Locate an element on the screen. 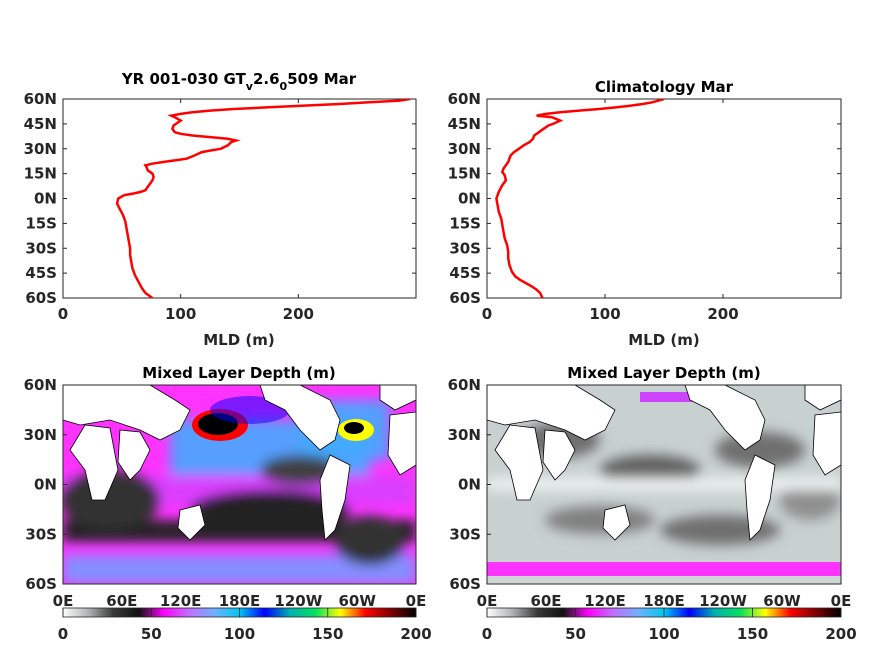  x-axis-label-model: MLD (m) is located at coordinates (239, 340).